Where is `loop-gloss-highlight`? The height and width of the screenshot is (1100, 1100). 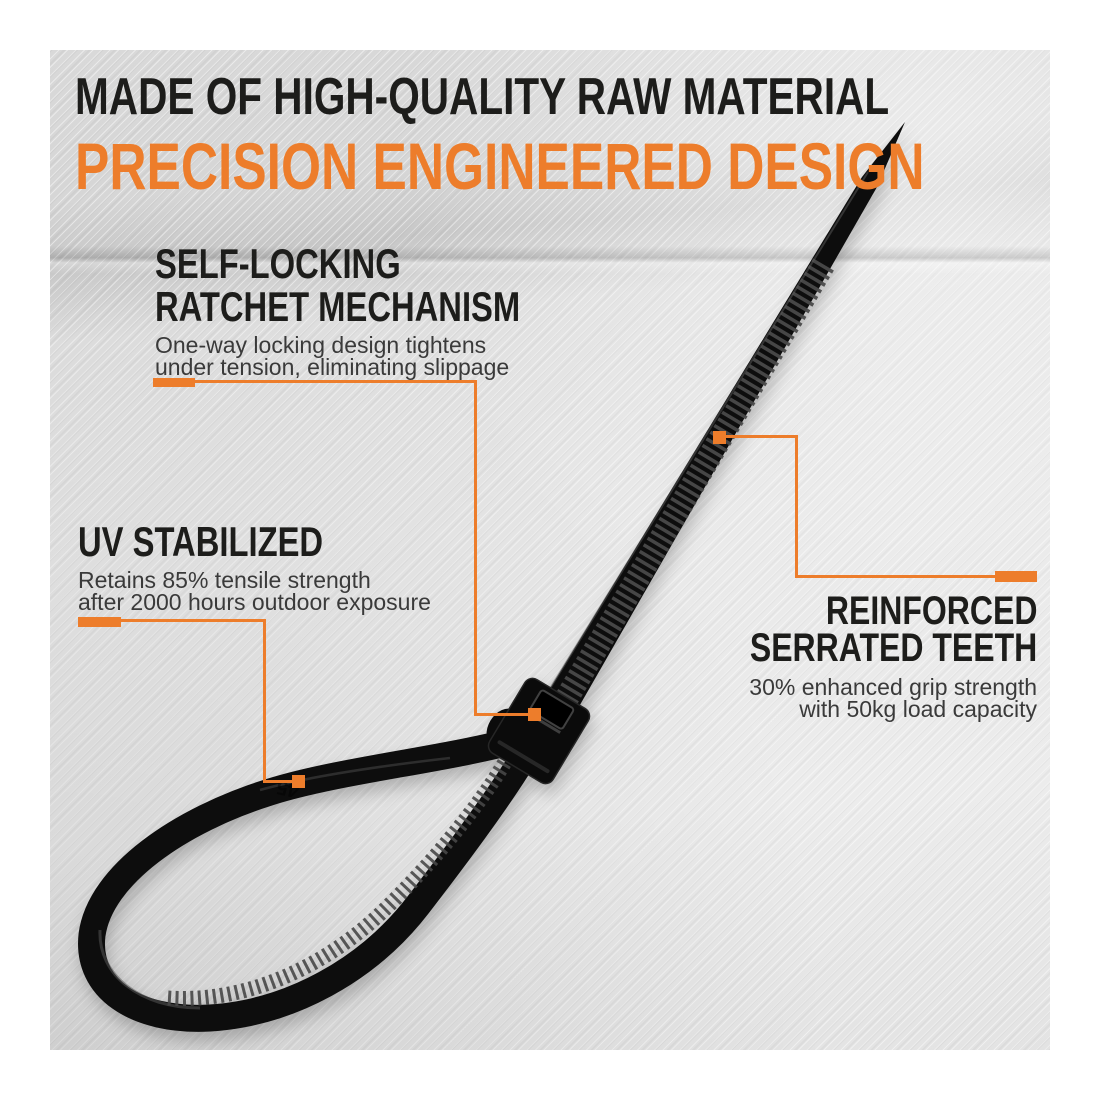 loop-gloss-highlight is located at coordinates (149, 969).